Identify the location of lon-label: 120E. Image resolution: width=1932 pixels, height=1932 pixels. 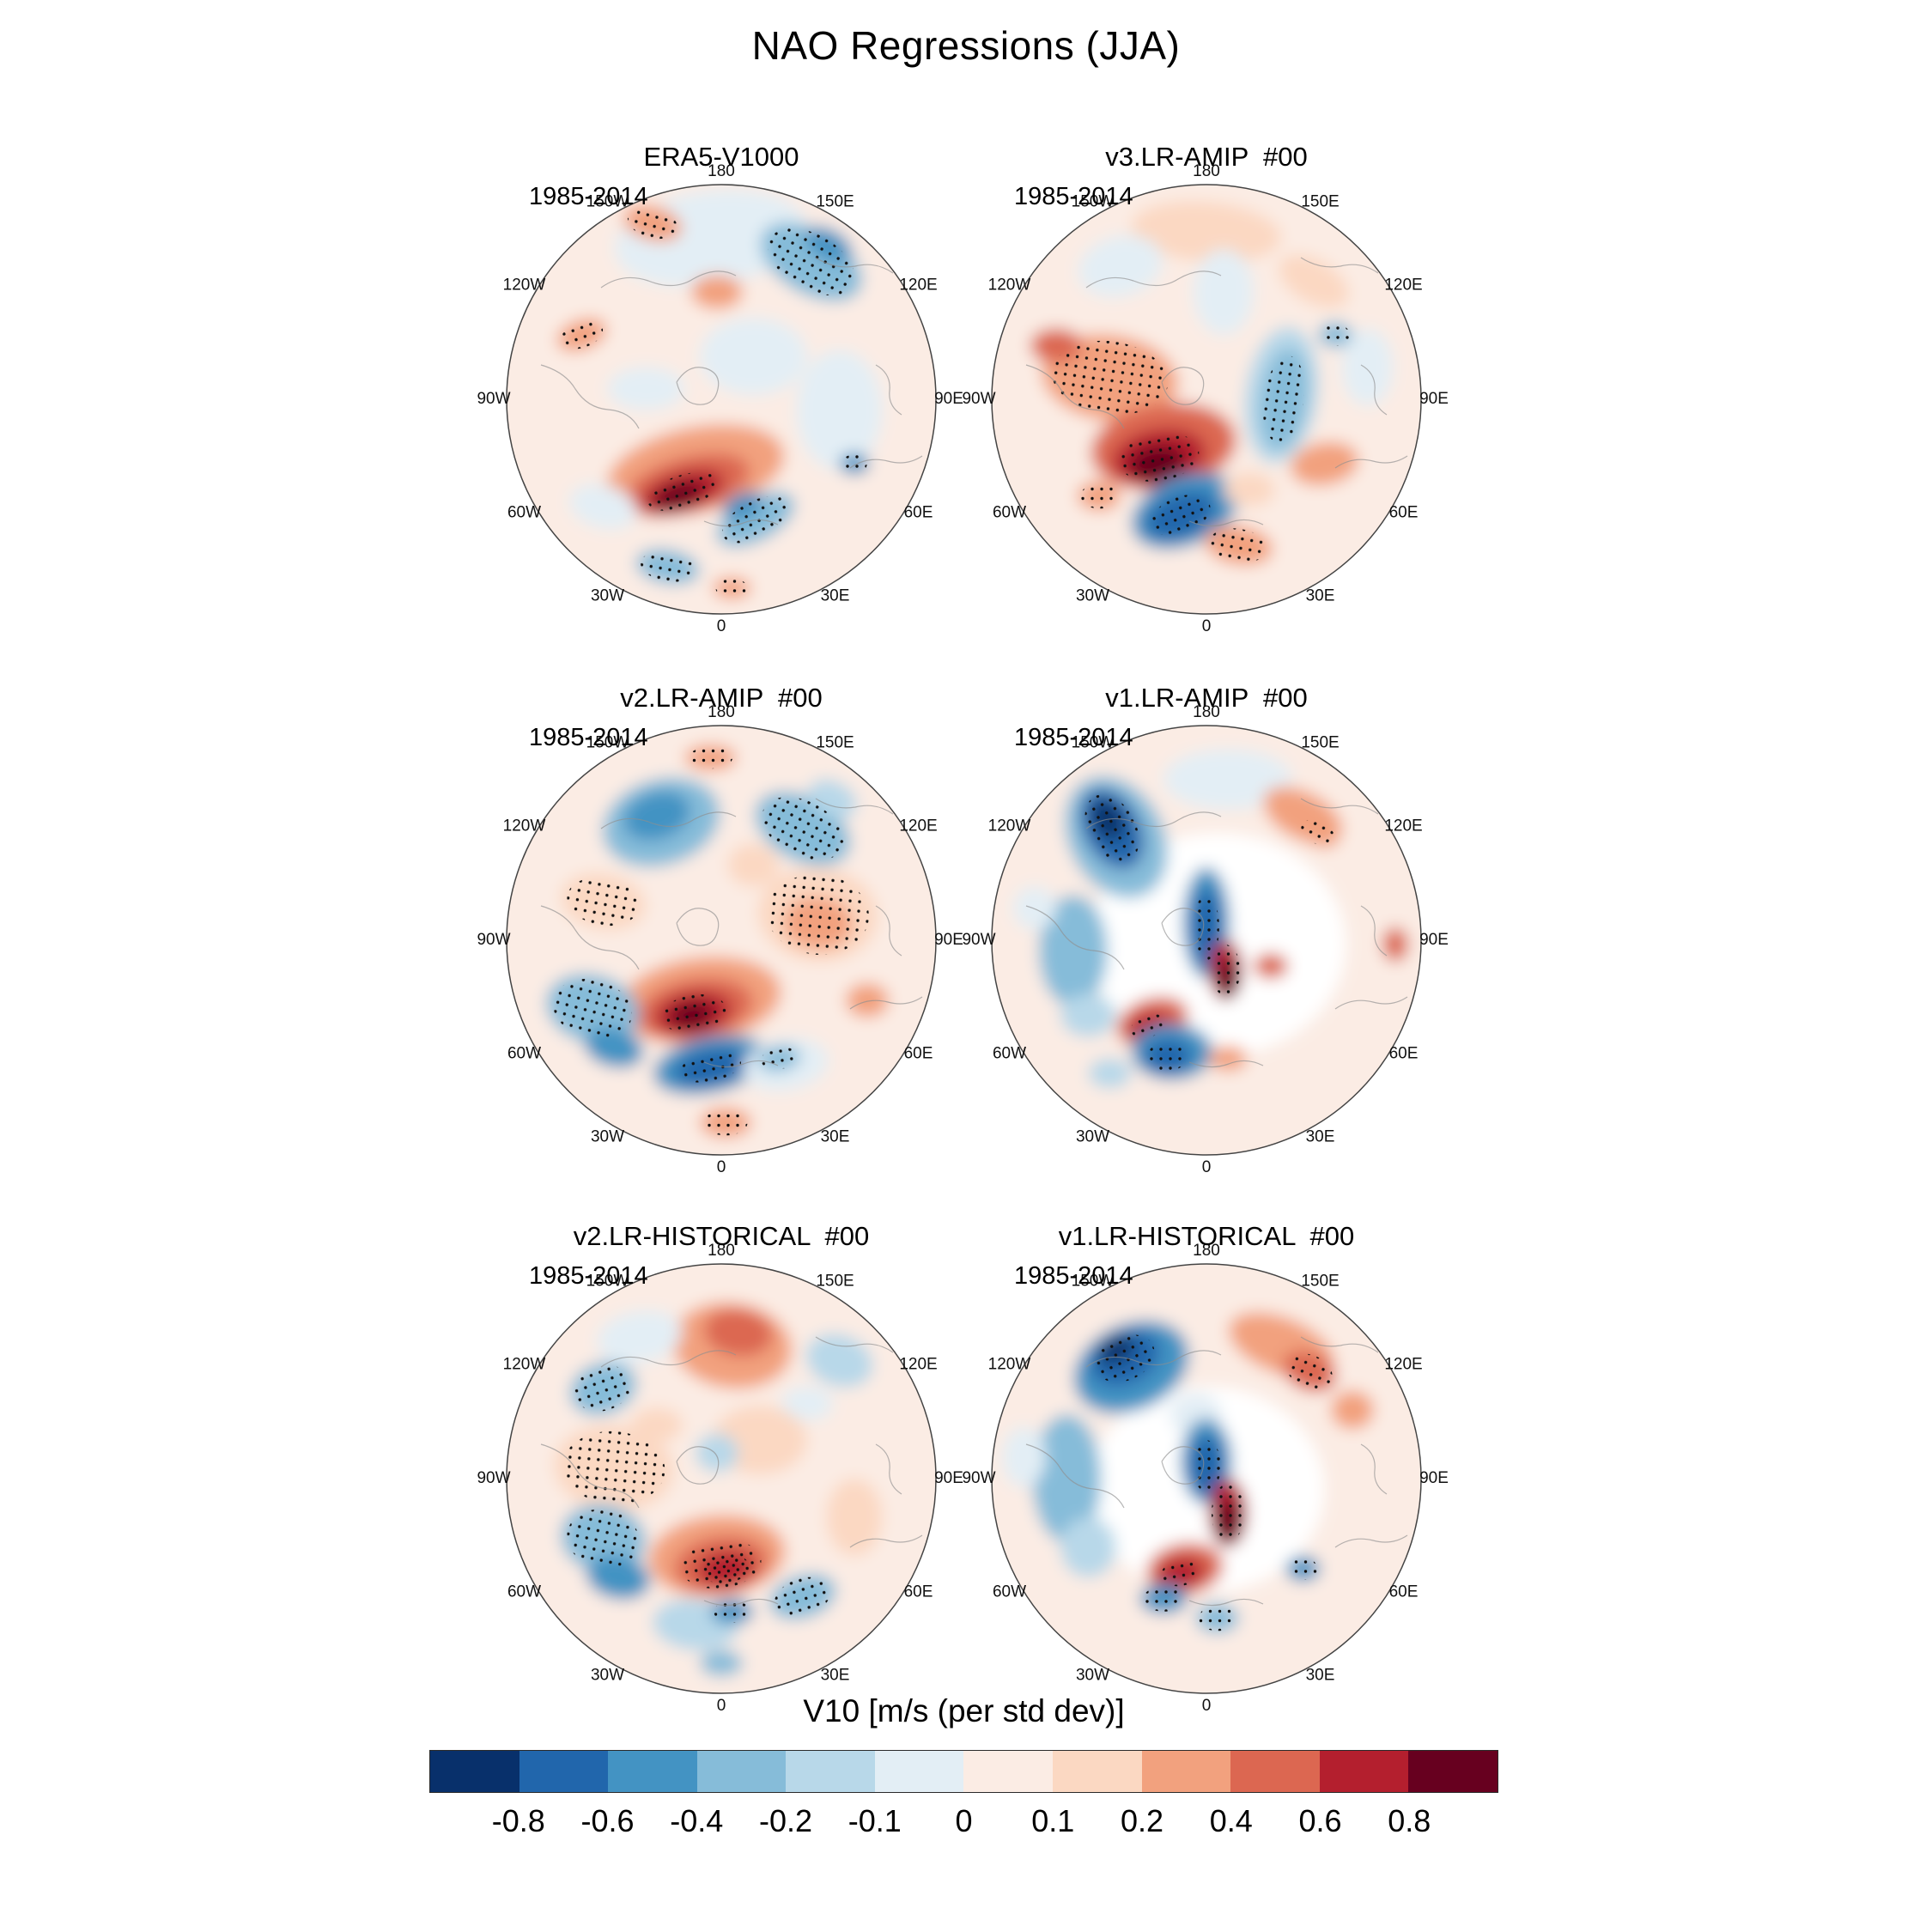
(918, 1365).